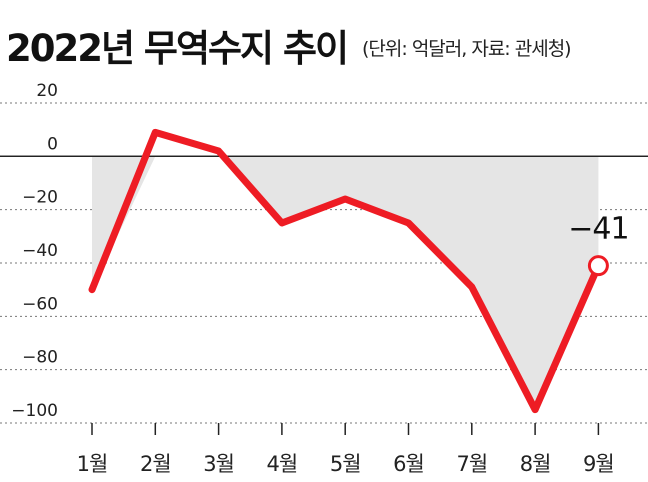 This screenshot has width=648, height=482. What do you see at coordinates (471, 464) in the screenshot?
I see `x-tick-label: 7월` at bounding box center [471, 464].